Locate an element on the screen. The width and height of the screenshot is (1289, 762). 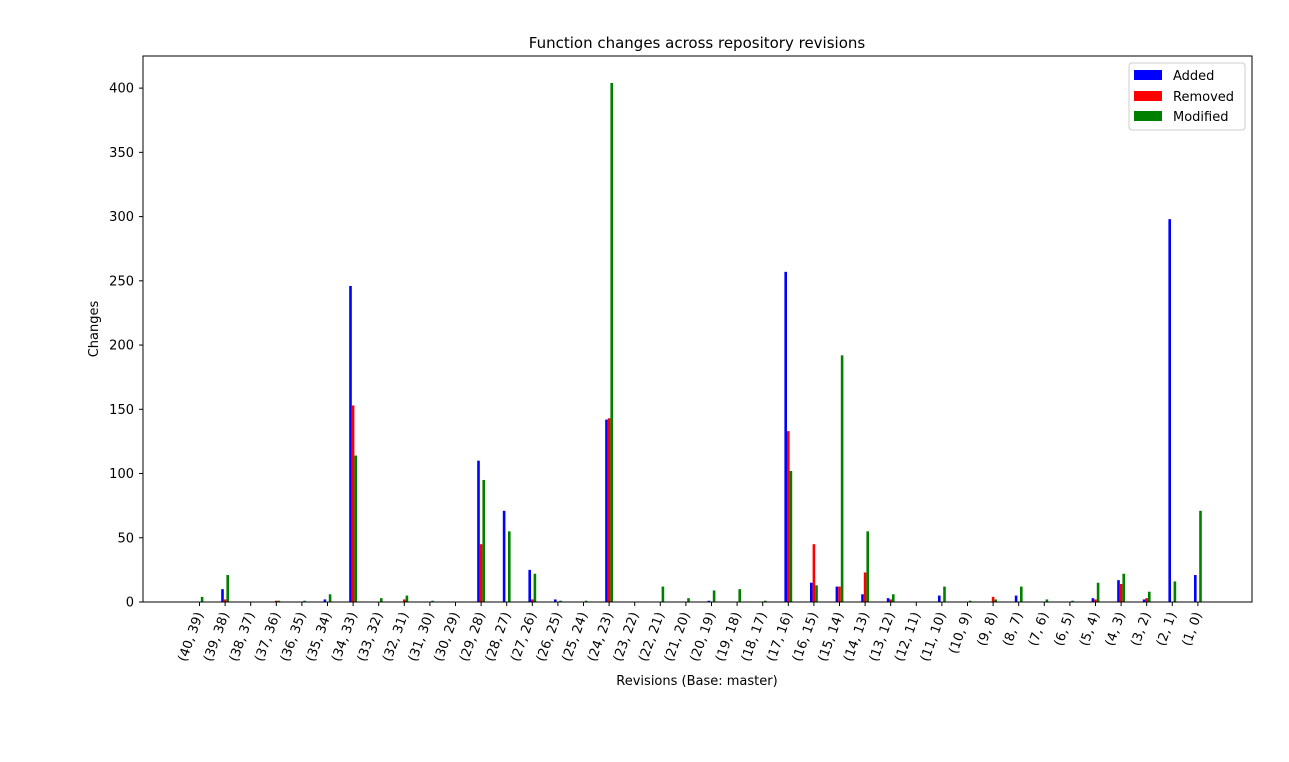
y-axis-label: Changes is located at coordinates (94, 329).